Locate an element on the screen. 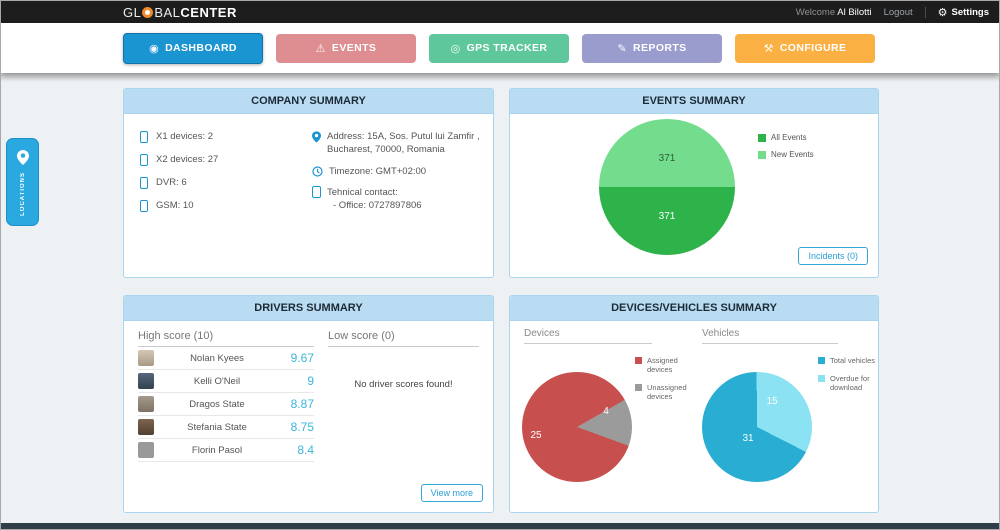  footer-bar is located at coordinates (500, 526).